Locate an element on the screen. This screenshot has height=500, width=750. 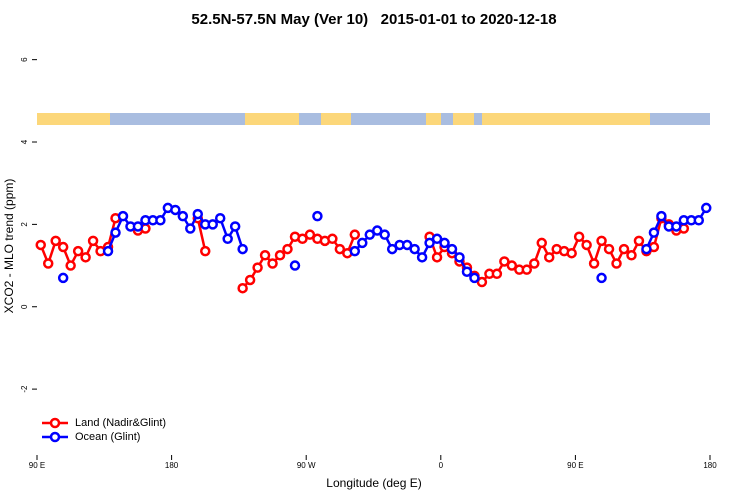
land-mask-band is located at coordinates (373, 119).